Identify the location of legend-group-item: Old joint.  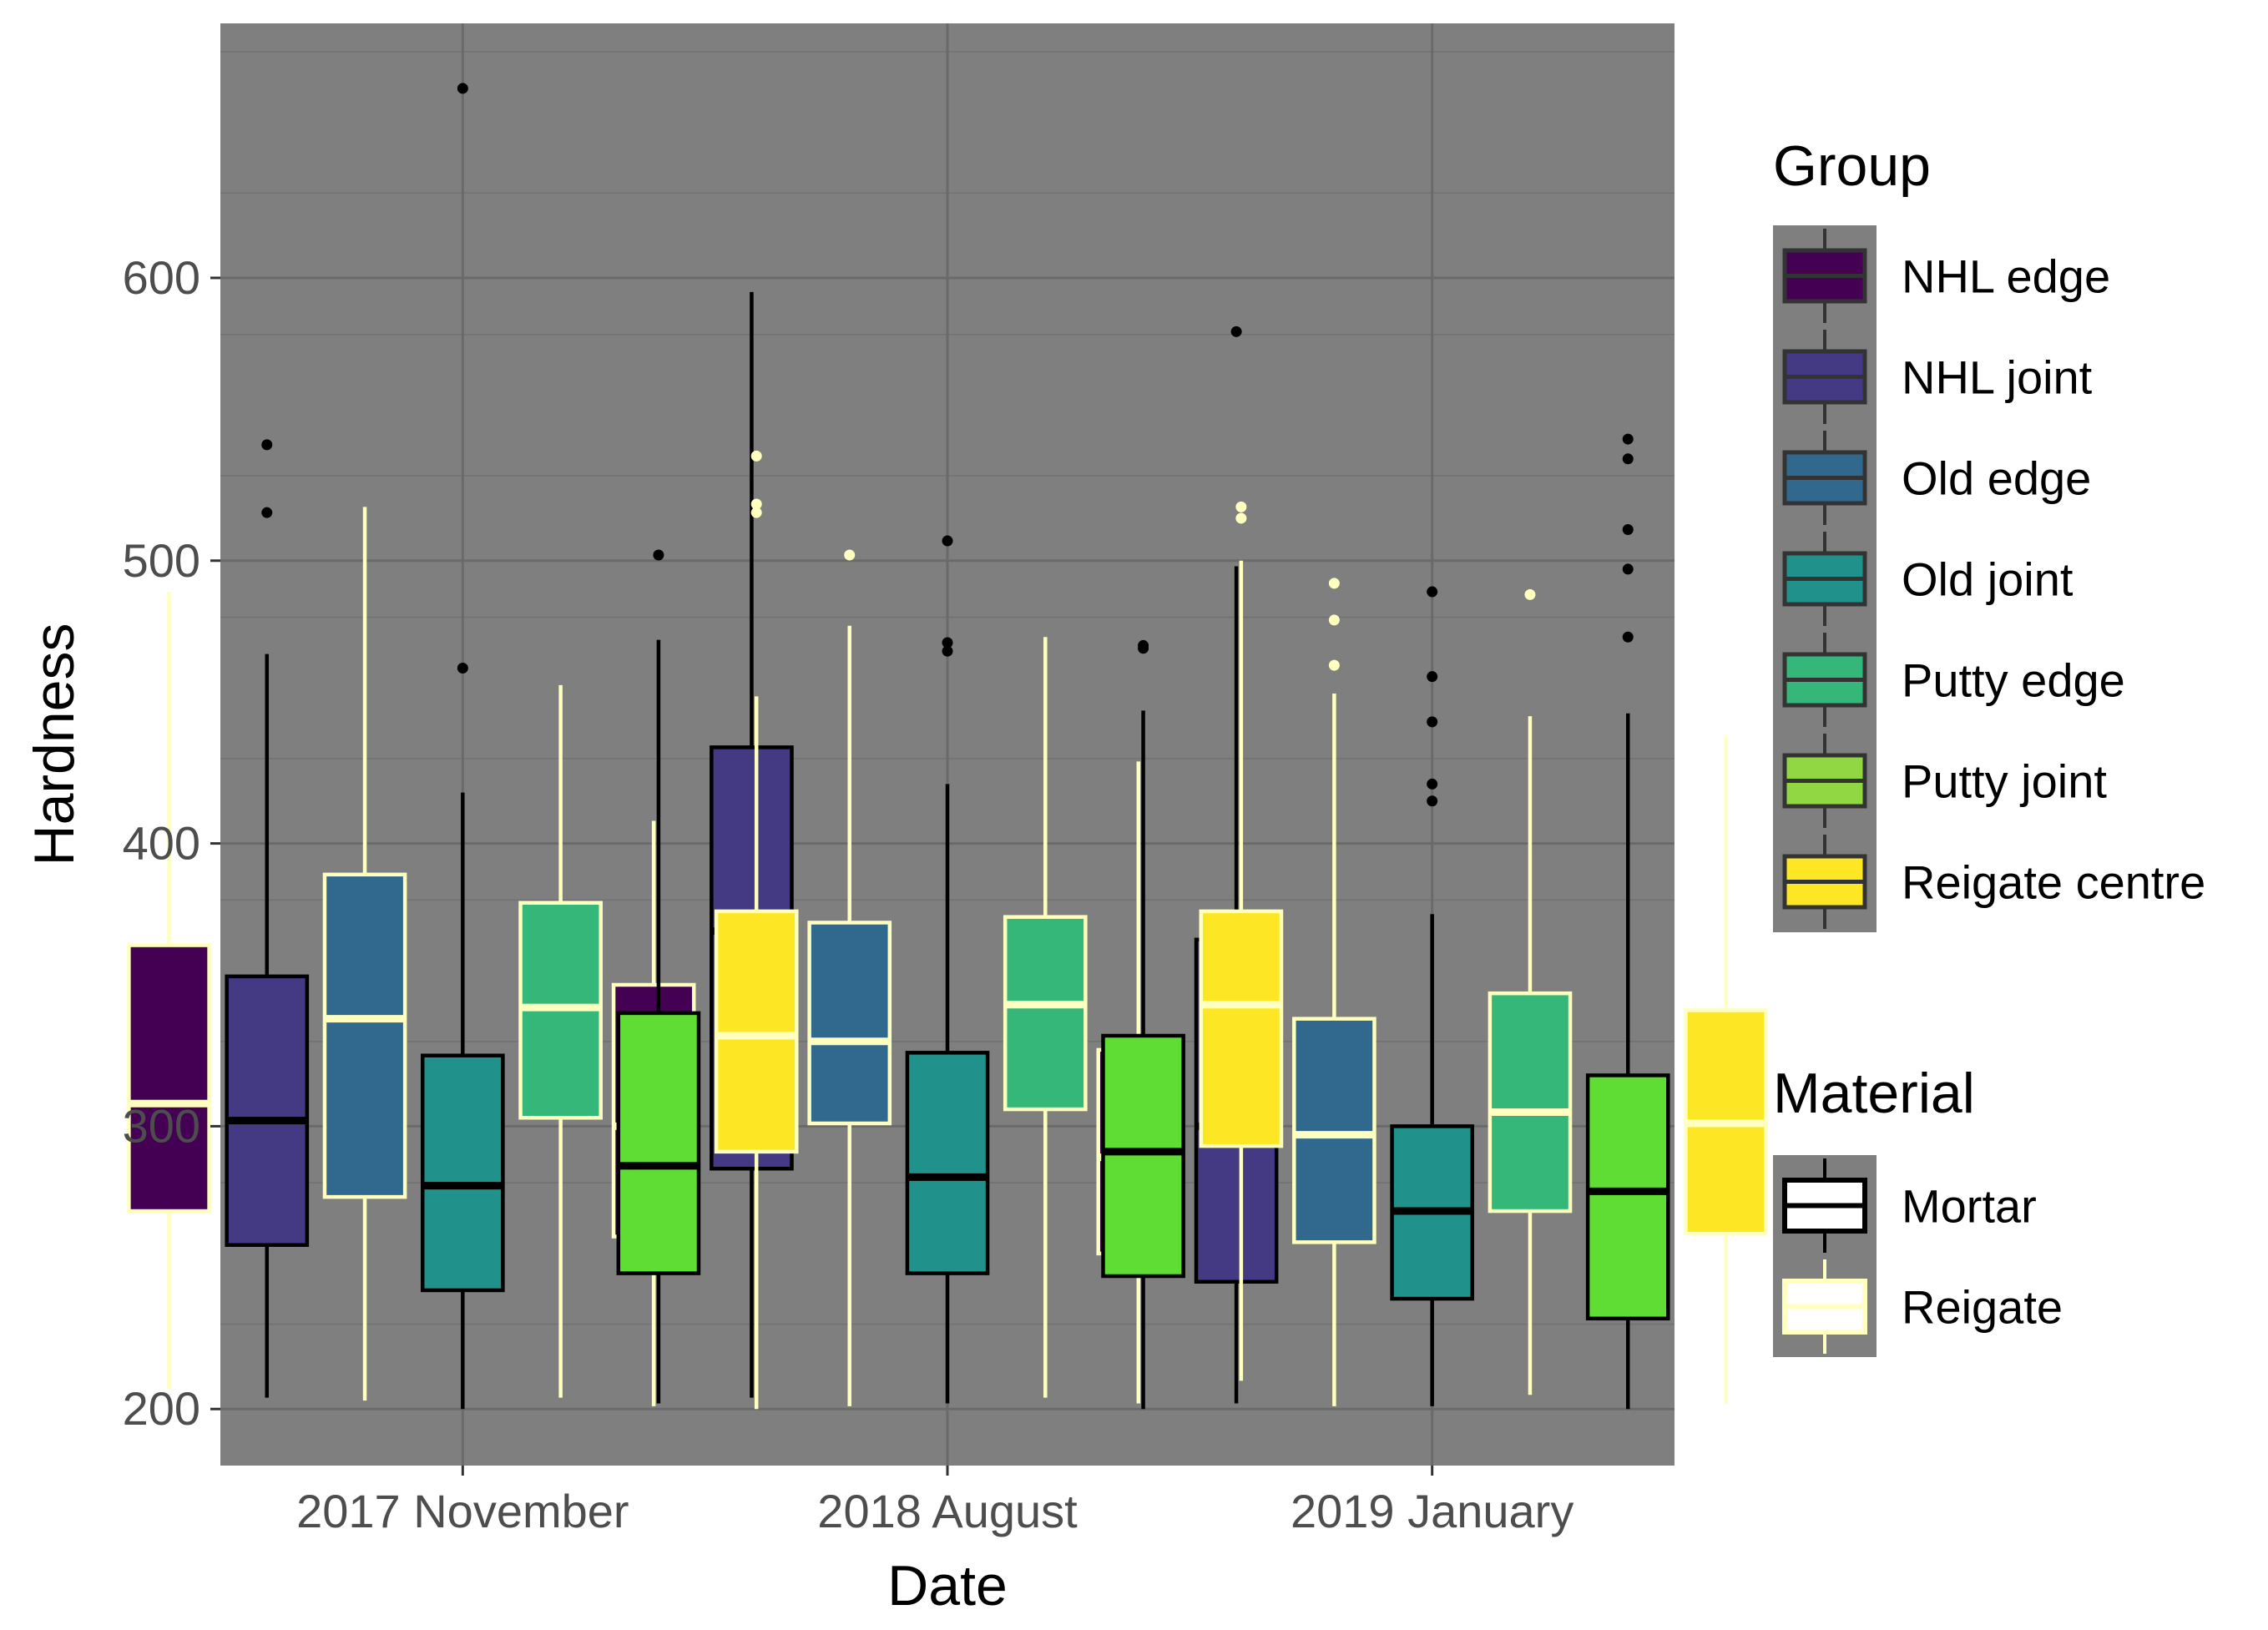
(1923, 578).